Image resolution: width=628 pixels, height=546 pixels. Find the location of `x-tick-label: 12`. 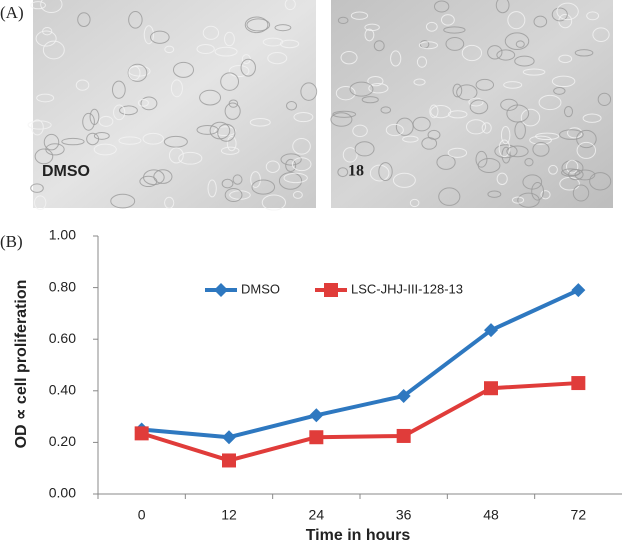

x-tick-label: 12 is located at coordinates (229, 515).